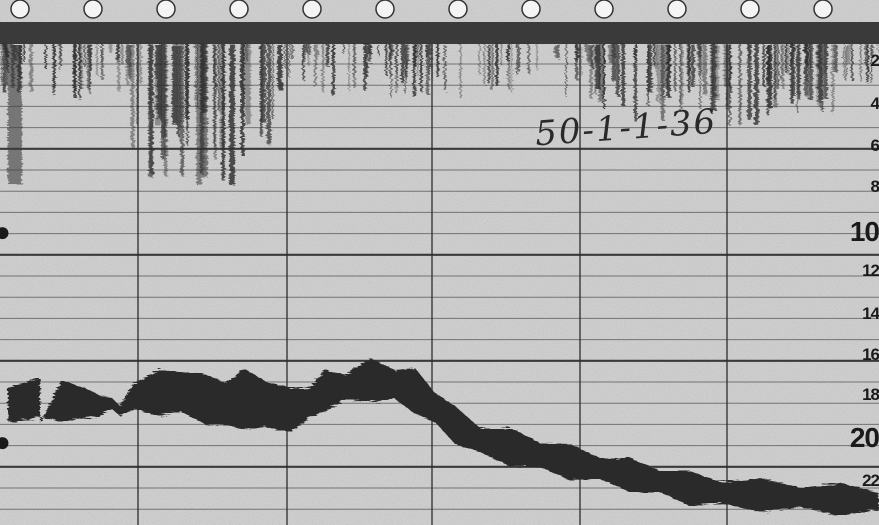 The image size is (879, 525). Describe the element at coordinates (864, 231) in the screenshot. I see `depth-label-10: 10` at that location.